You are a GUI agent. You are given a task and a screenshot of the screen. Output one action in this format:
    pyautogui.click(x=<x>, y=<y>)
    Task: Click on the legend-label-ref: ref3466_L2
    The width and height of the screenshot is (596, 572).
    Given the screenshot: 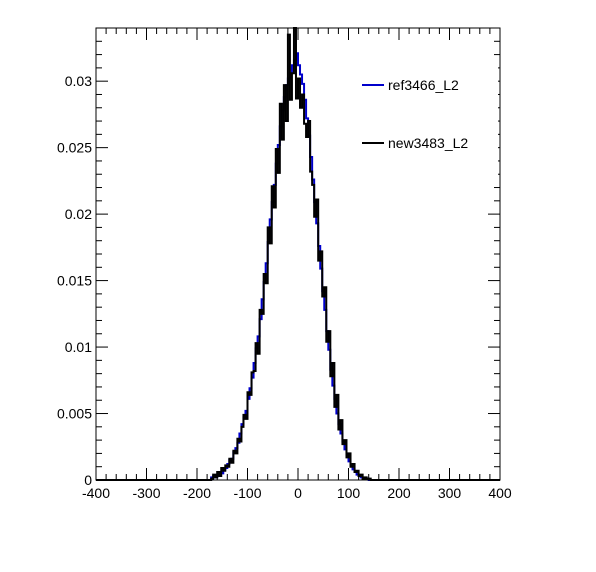 What is the action you would take?
    pyautogui.click(x=423, y=85)
    